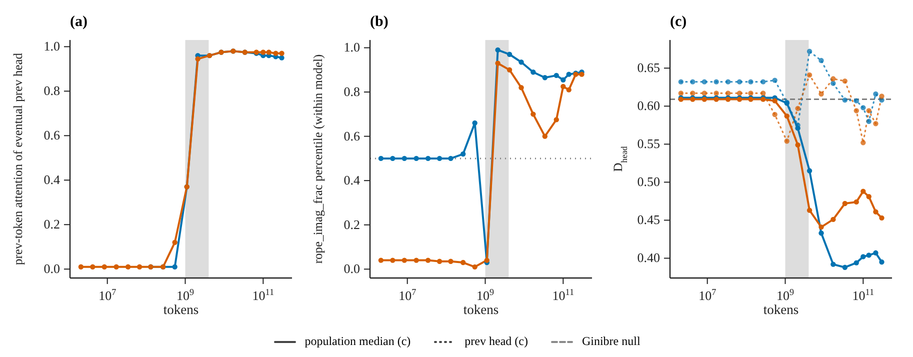 This screenshot has width=913, height=357. Describe the element at coordinates (648, 144) in the screenshot. I see `y-tick-label: 0.55` at that location.